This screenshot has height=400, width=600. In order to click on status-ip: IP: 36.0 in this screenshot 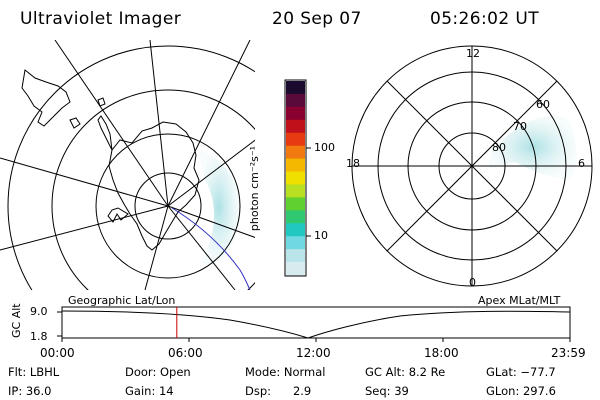, I will do `click(30, 391)`.